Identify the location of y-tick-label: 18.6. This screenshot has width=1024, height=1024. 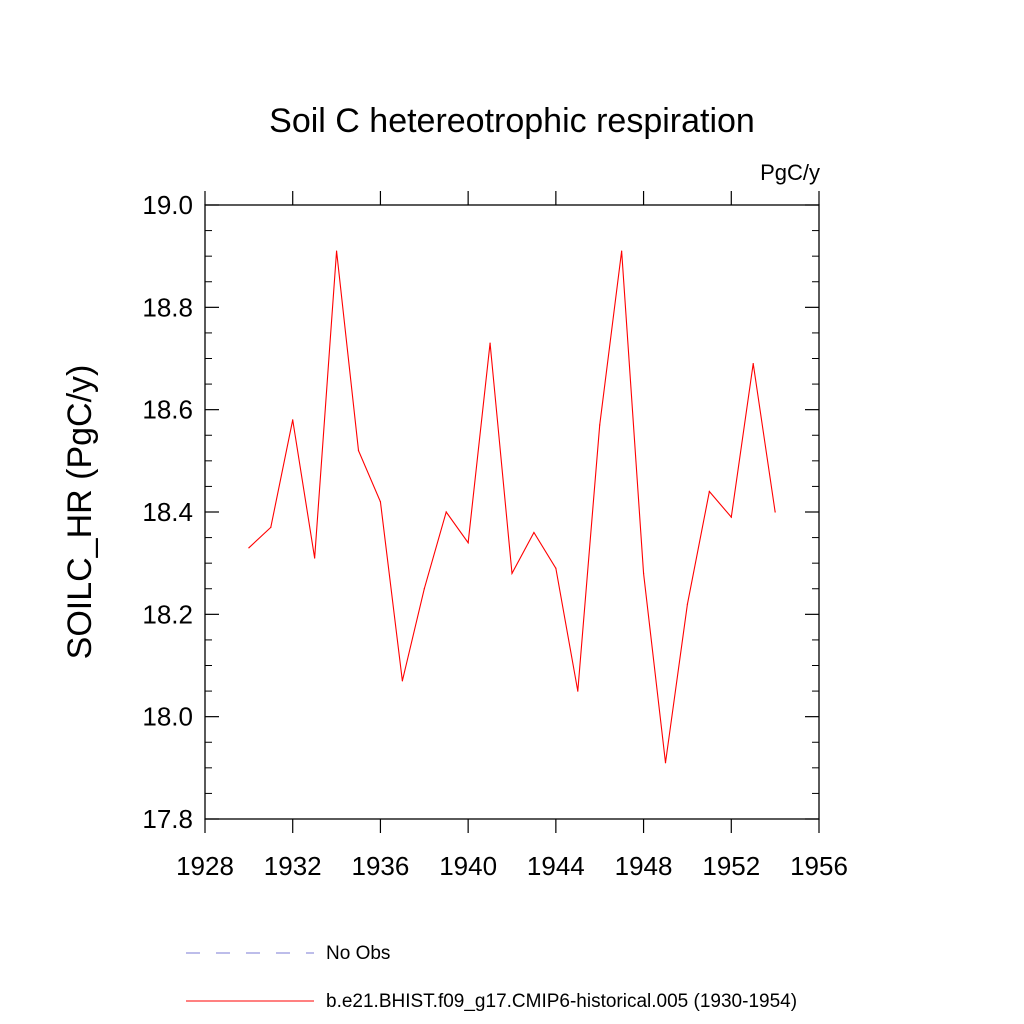
(167, 410).